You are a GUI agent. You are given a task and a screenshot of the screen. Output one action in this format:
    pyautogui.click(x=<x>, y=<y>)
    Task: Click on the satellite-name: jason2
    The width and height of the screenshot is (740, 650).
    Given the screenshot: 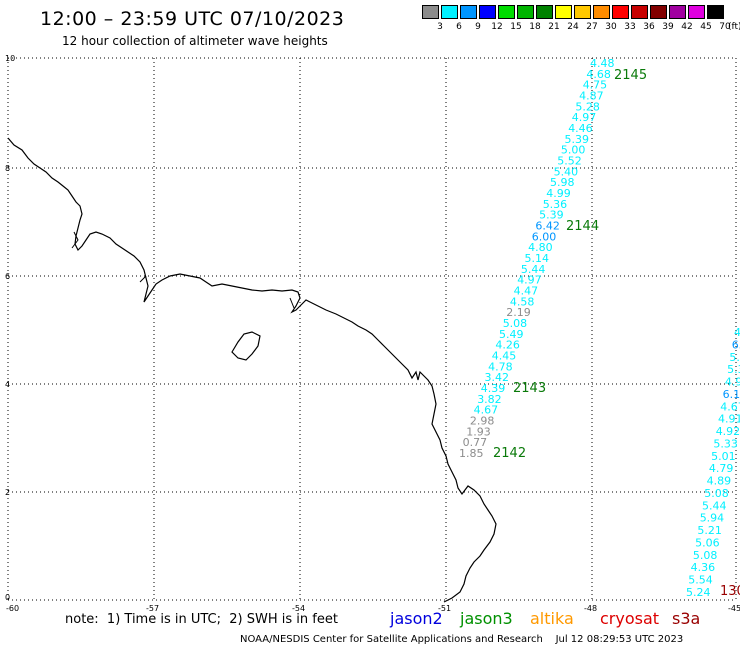 What is the action you would take?
    pyautogui.click(x=416, y=618)
    